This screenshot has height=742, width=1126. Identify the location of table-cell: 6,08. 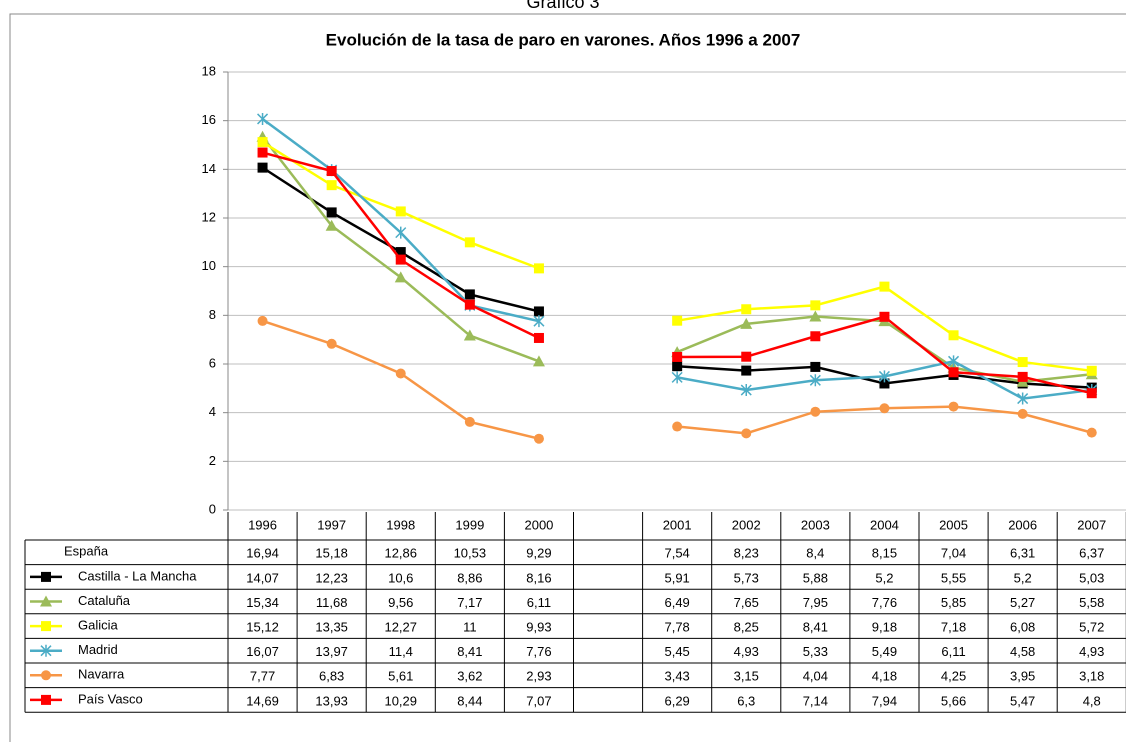
(1022, 627).